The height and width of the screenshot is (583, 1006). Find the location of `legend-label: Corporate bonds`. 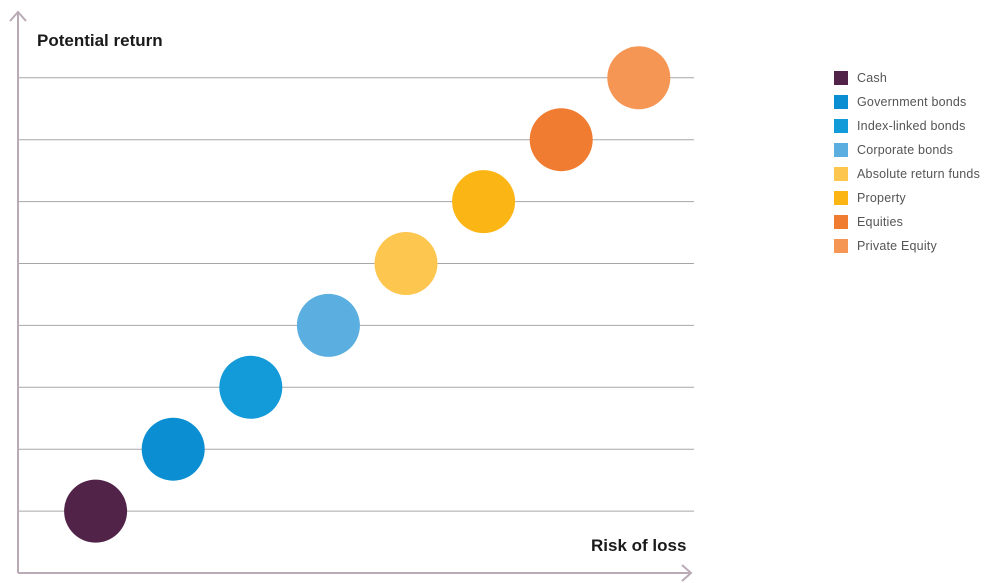

legend-label: Corporate bonds is located at coordinates (905, 150).